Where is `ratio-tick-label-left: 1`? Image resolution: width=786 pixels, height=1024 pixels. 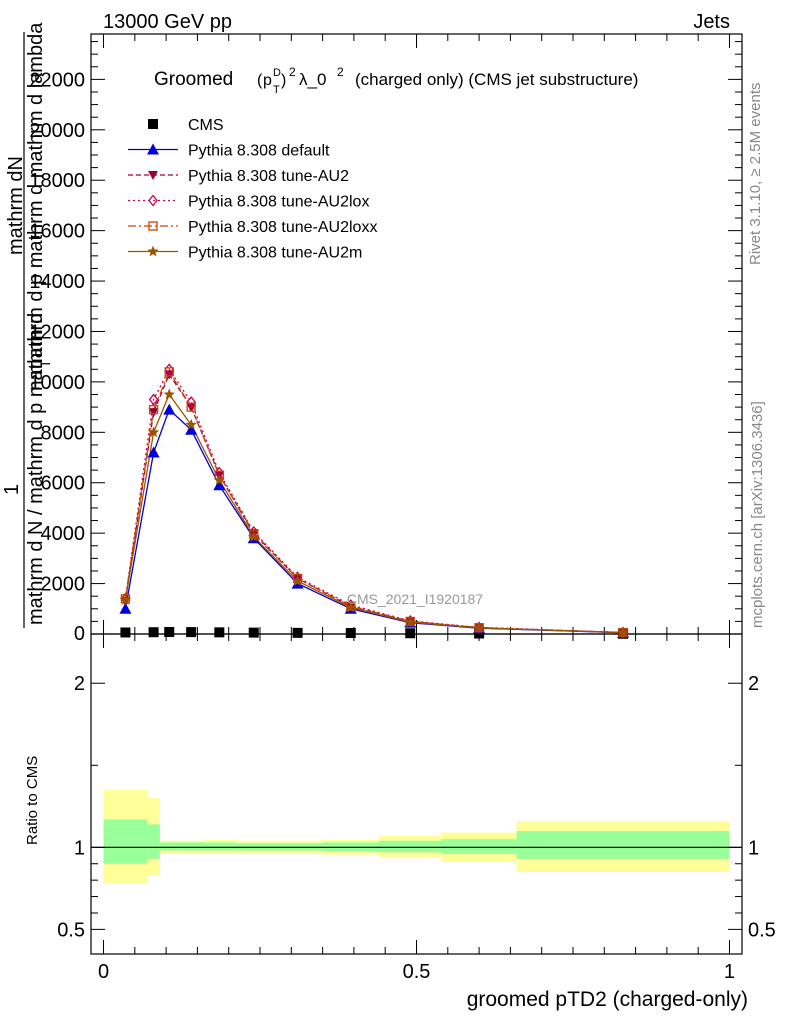 ratio-tick-label-left: 1 is located at coordinates (79, 848).